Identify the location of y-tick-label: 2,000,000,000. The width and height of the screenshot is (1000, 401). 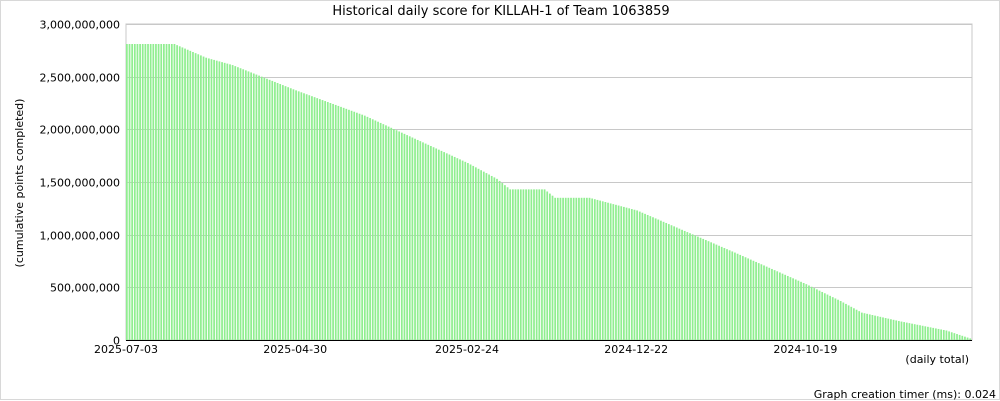
(80, 130).